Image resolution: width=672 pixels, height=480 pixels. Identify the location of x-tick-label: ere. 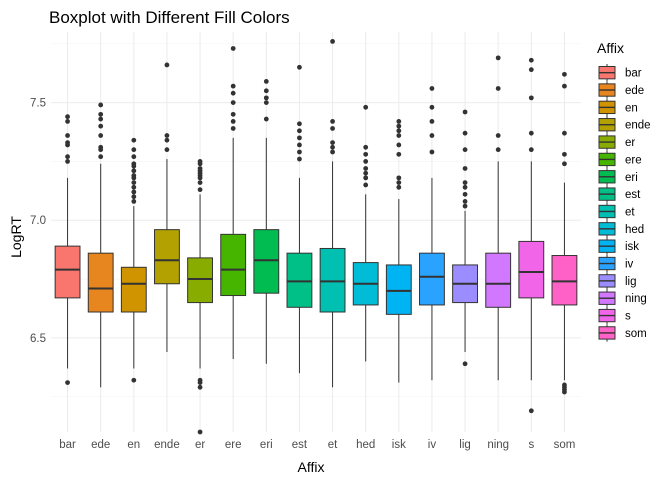
(233, 445).